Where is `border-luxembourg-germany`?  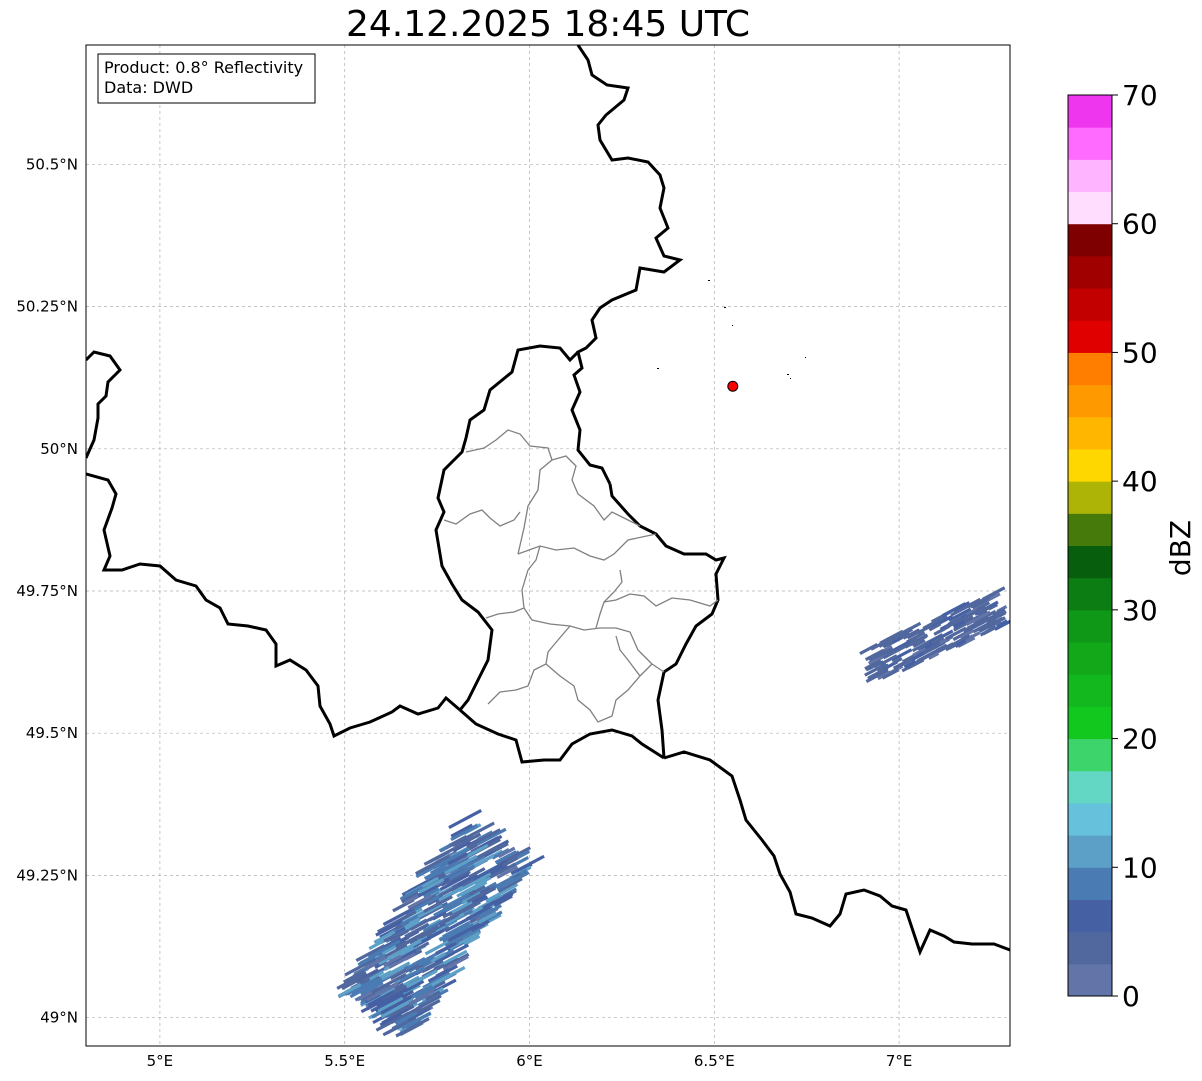
border-luxembourg-germany is located at coordinates (667, 621).